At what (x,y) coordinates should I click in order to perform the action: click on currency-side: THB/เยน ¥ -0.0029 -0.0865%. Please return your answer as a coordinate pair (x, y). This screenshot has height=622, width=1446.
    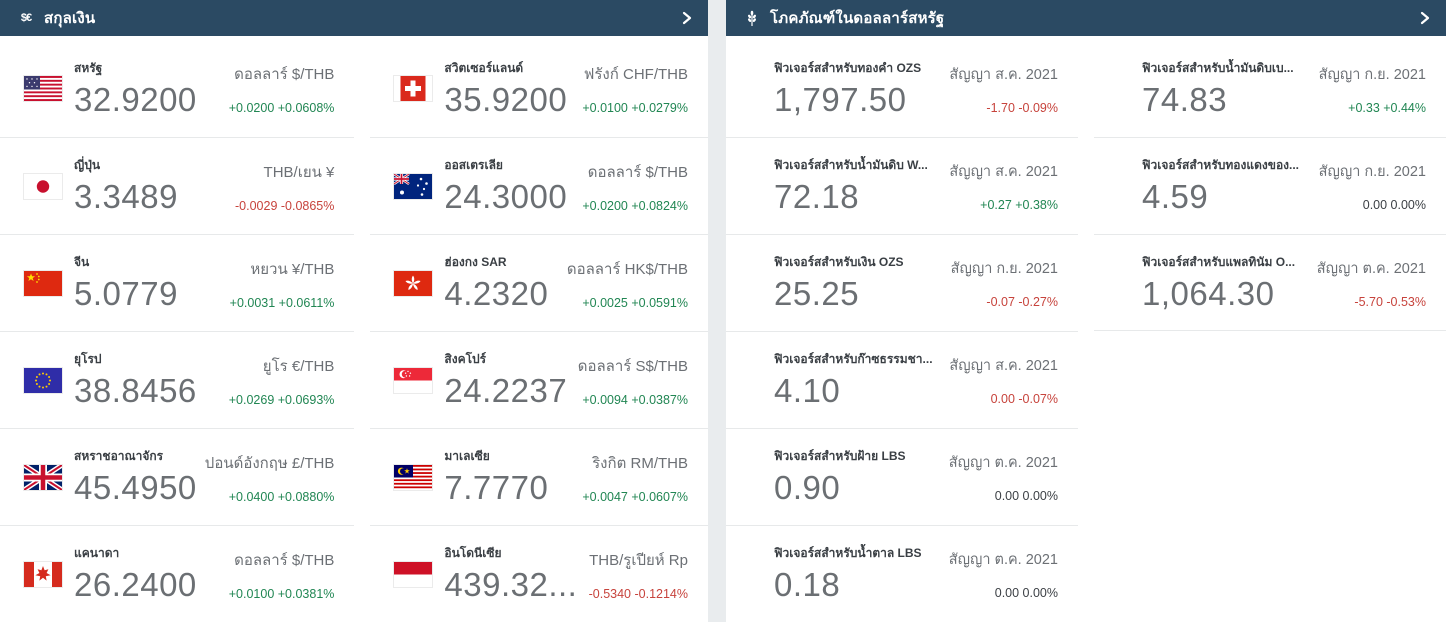
    Looking at the image, I should click on (284, 186).